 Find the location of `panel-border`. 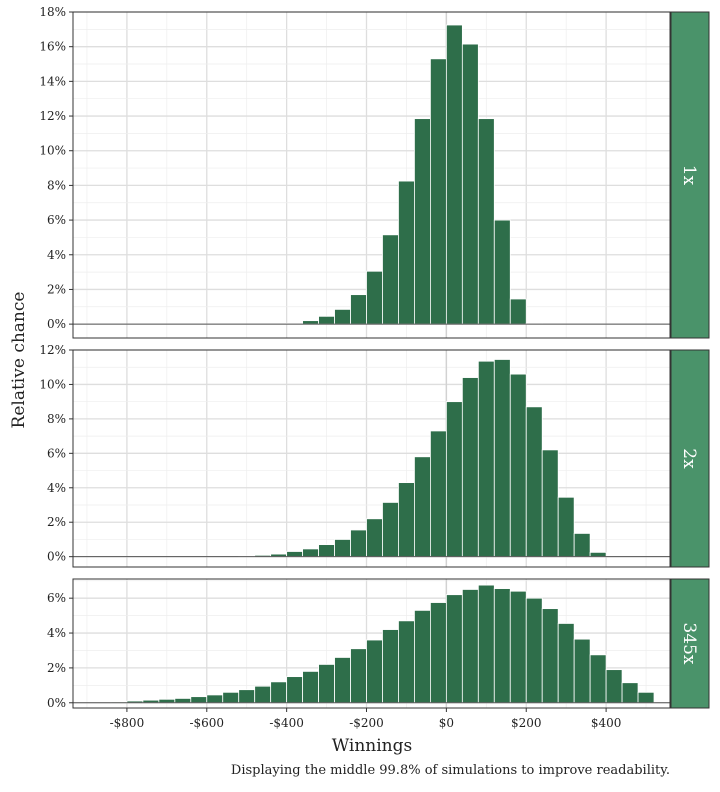

panel-border is located at coordinates (371, 643).